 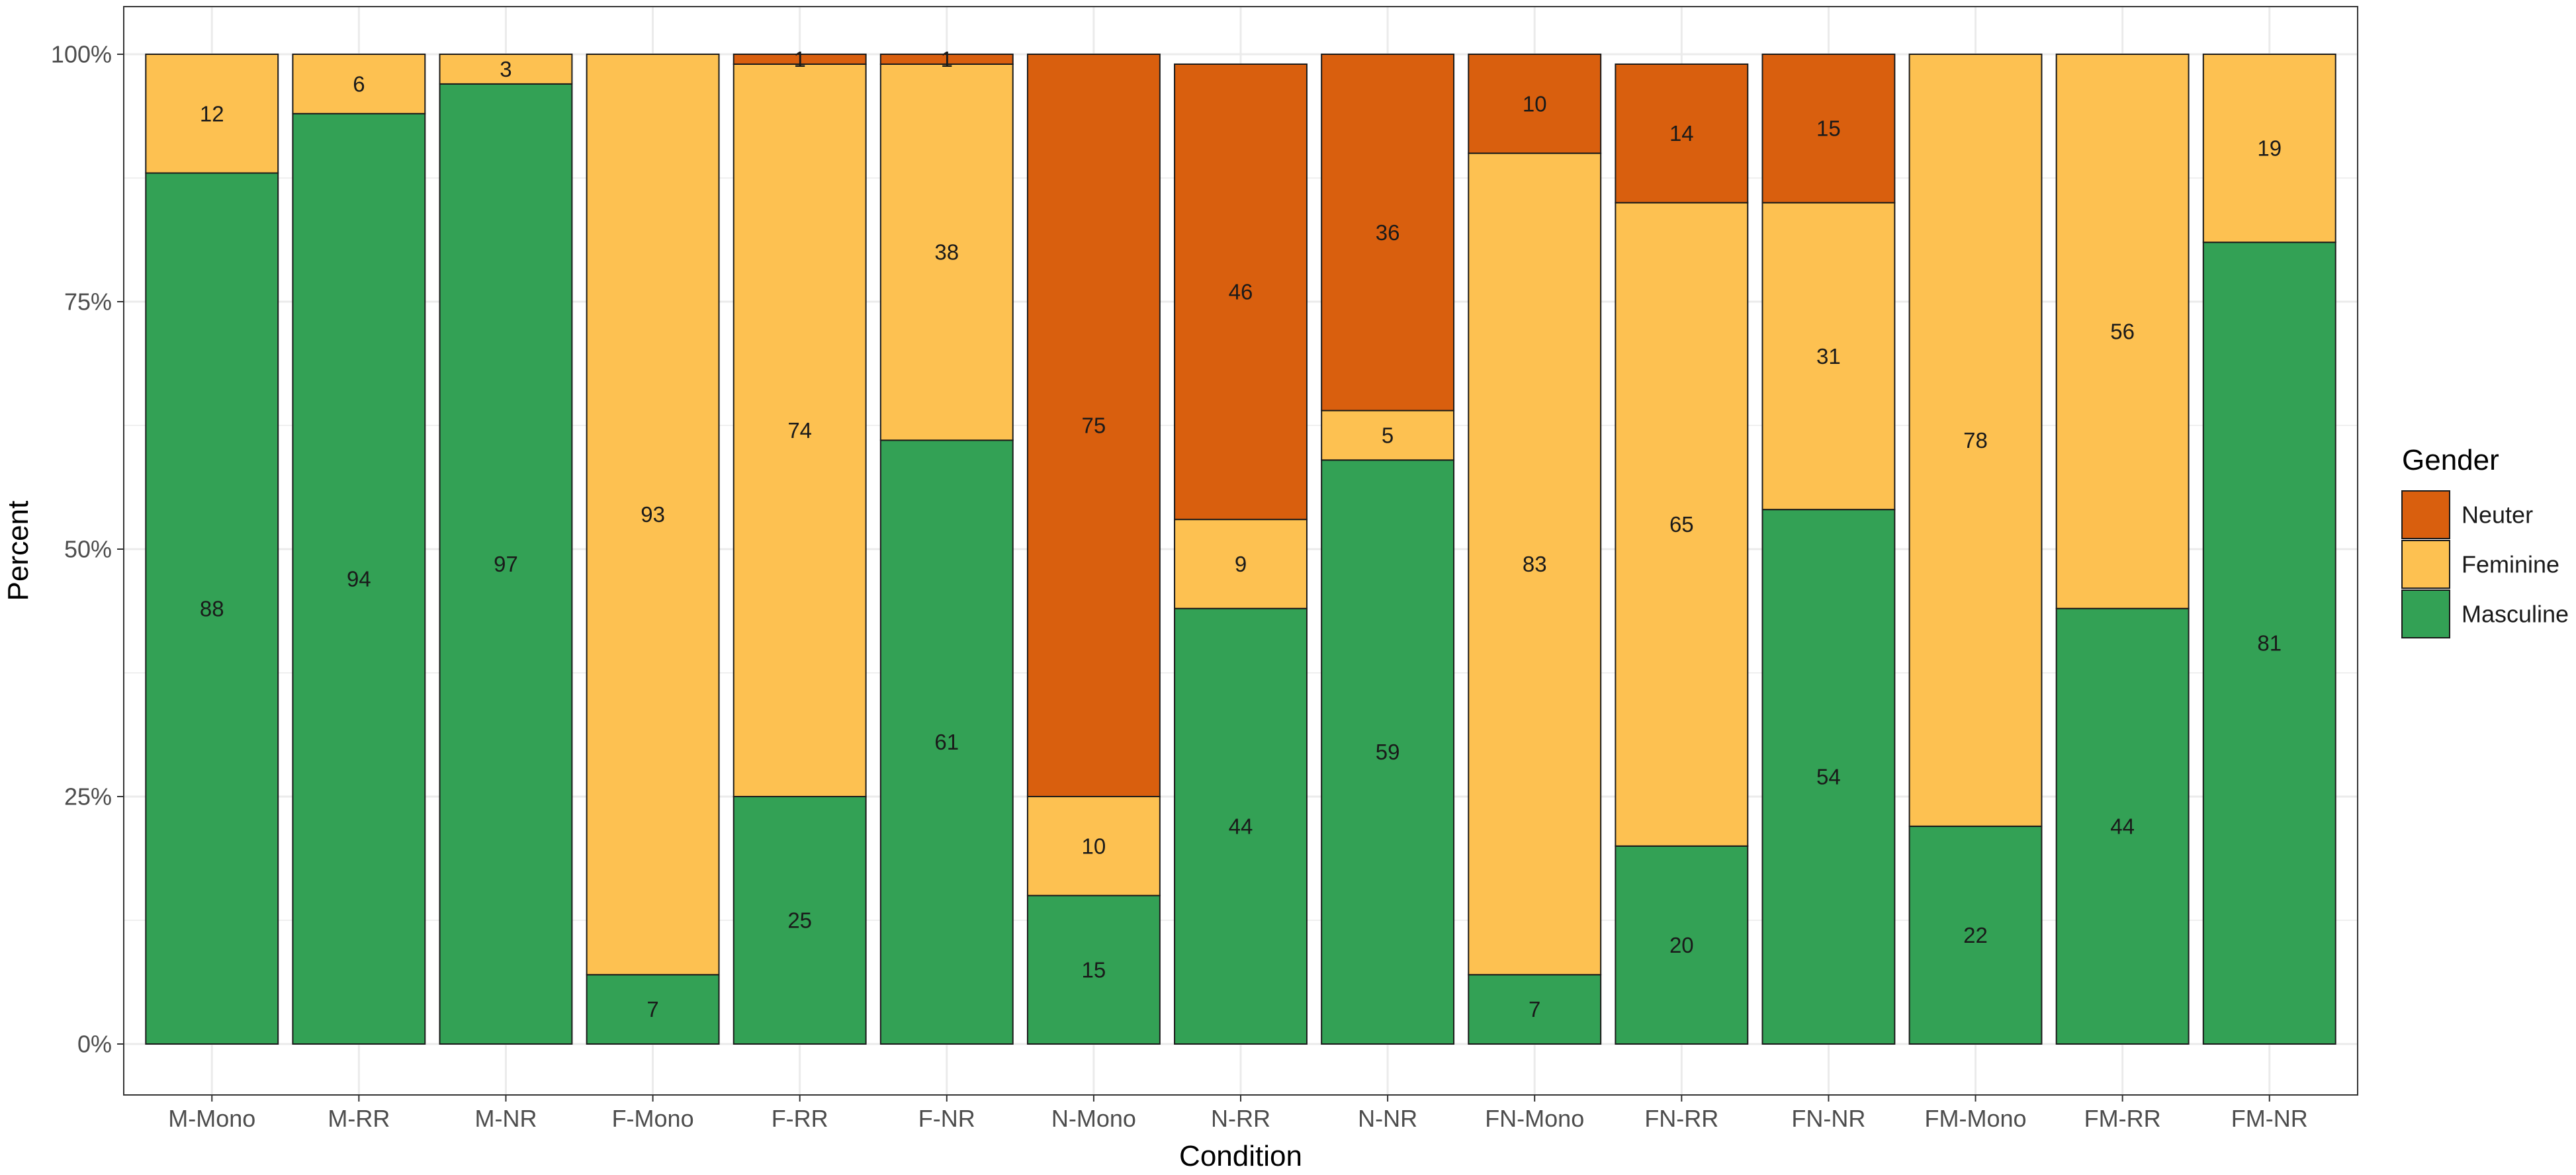 I want to click on x-tick-label: M-Mono, so click(x=211, y=1118).